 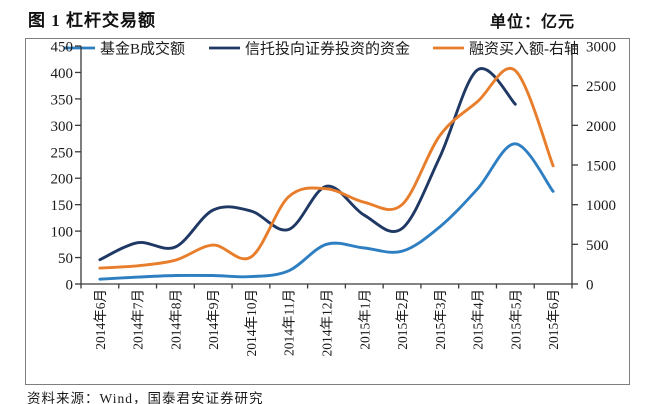 What do you see at coordinates (327, 49) in the screenshot?
I see `legend-label-1: 信托投向证券投资的资金` at bounding box center [327, 49].